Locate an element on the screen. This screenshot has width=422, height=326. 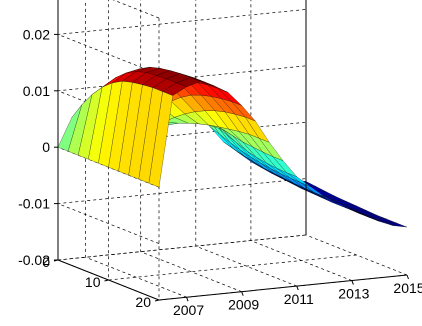
x-axis-line is located at coordinates (283, 287).